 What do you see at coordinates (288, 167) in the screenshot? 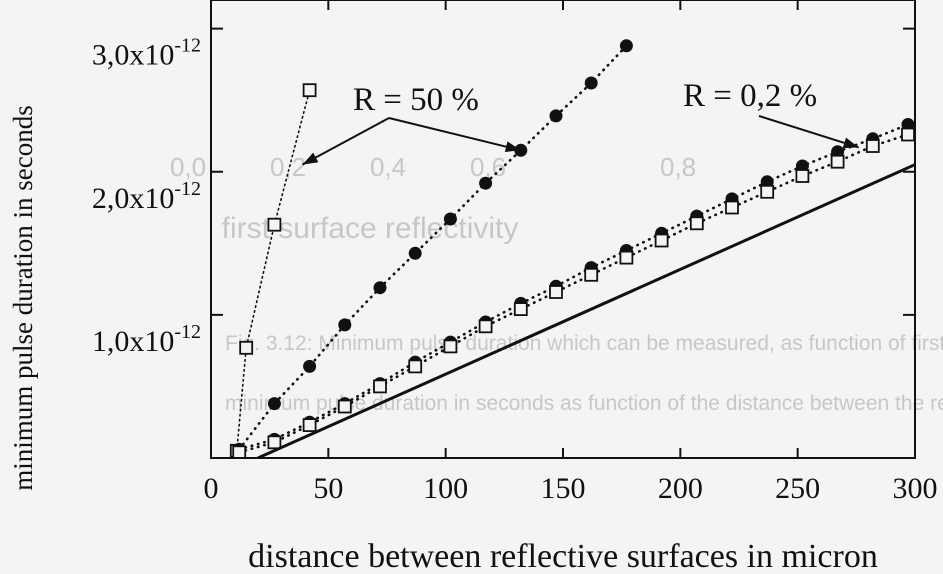
I see `bleed-tick: 0,2` at bounding box center [288, 167].